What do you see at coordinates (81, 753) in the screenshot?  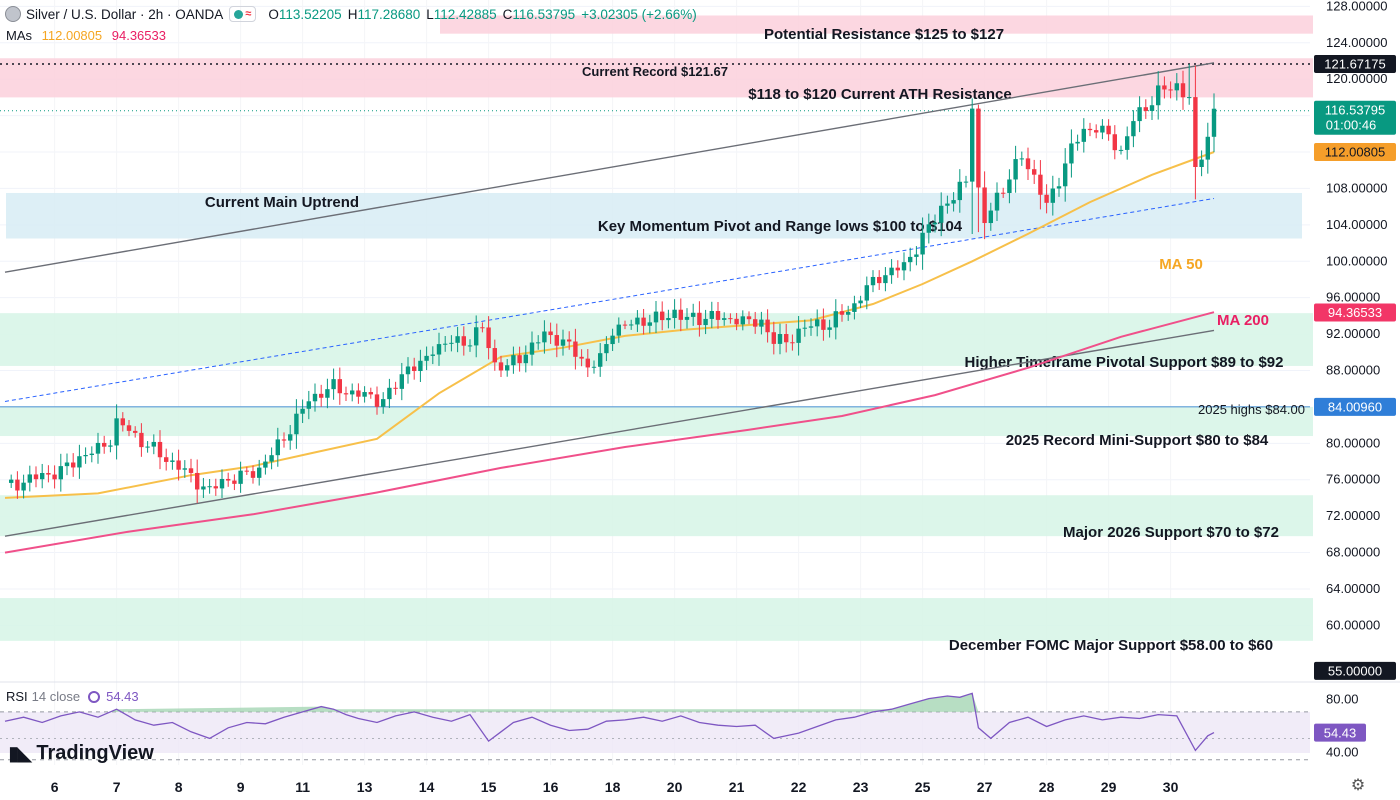 I see `tradingview-logo: ▮◣ TradingView` at bounding box center [81, 753].